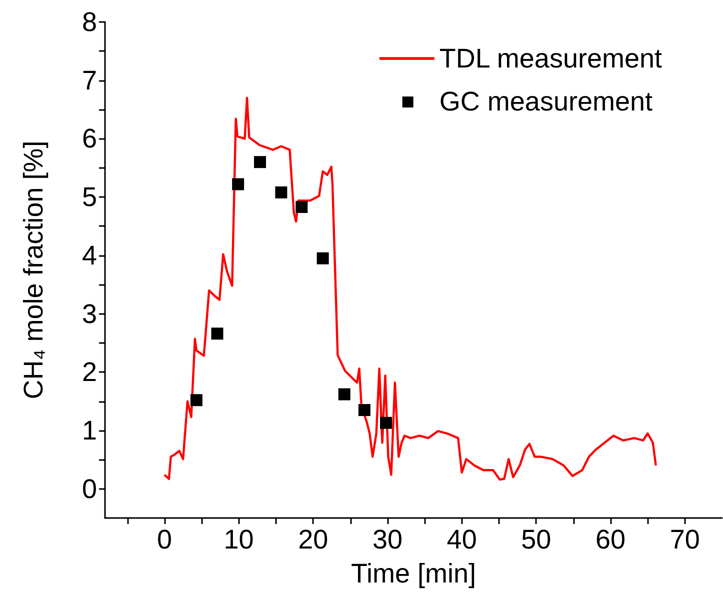 This screenshot has height=608, width=723. What do you see at coordinates (461, 539) in the screenshot?
I see `x-tick-label: 40` at bounding box center [461, 539].